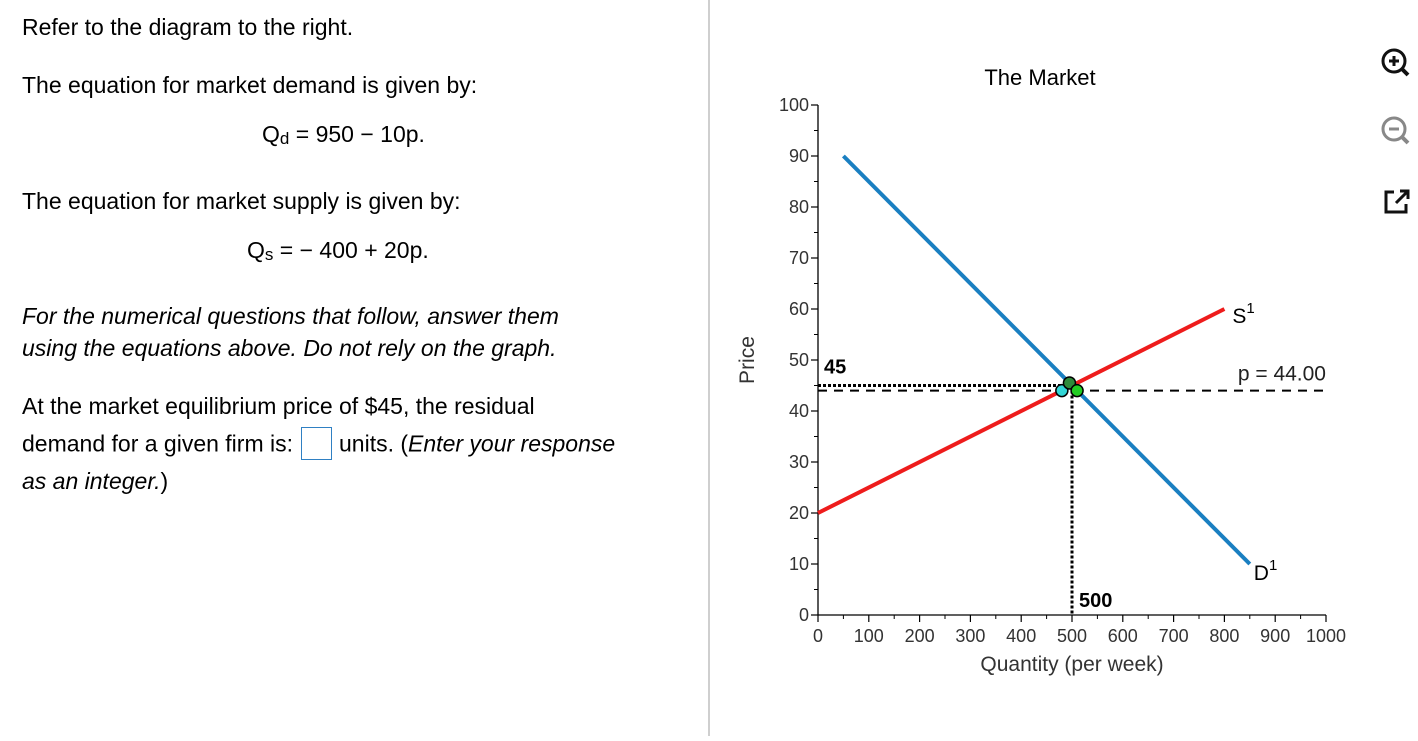 Image resolution: width=1418 pixels, height=741 pixels. I want to click on chart-point, so click(1077, 390).